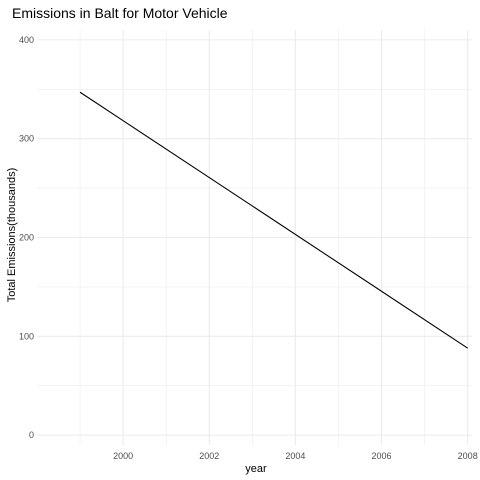  I want to click on chart-title: Emissions in Balt for Motor Vehicle, so click(120, 13).